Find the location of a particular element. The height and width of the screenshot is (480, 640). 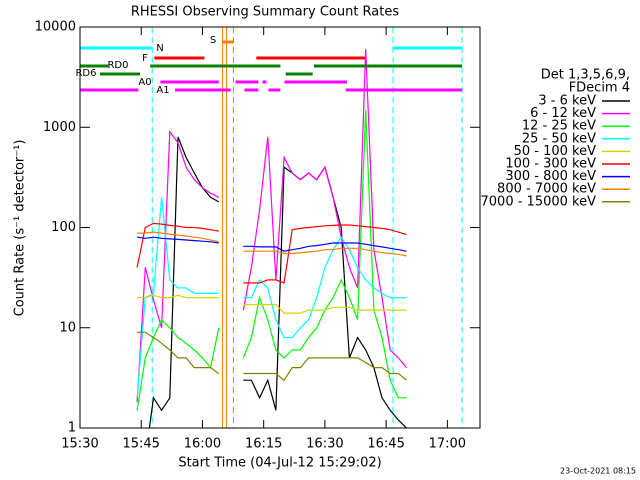

legend-label: 25 - 50 keV is located at coordinates (559, 138).